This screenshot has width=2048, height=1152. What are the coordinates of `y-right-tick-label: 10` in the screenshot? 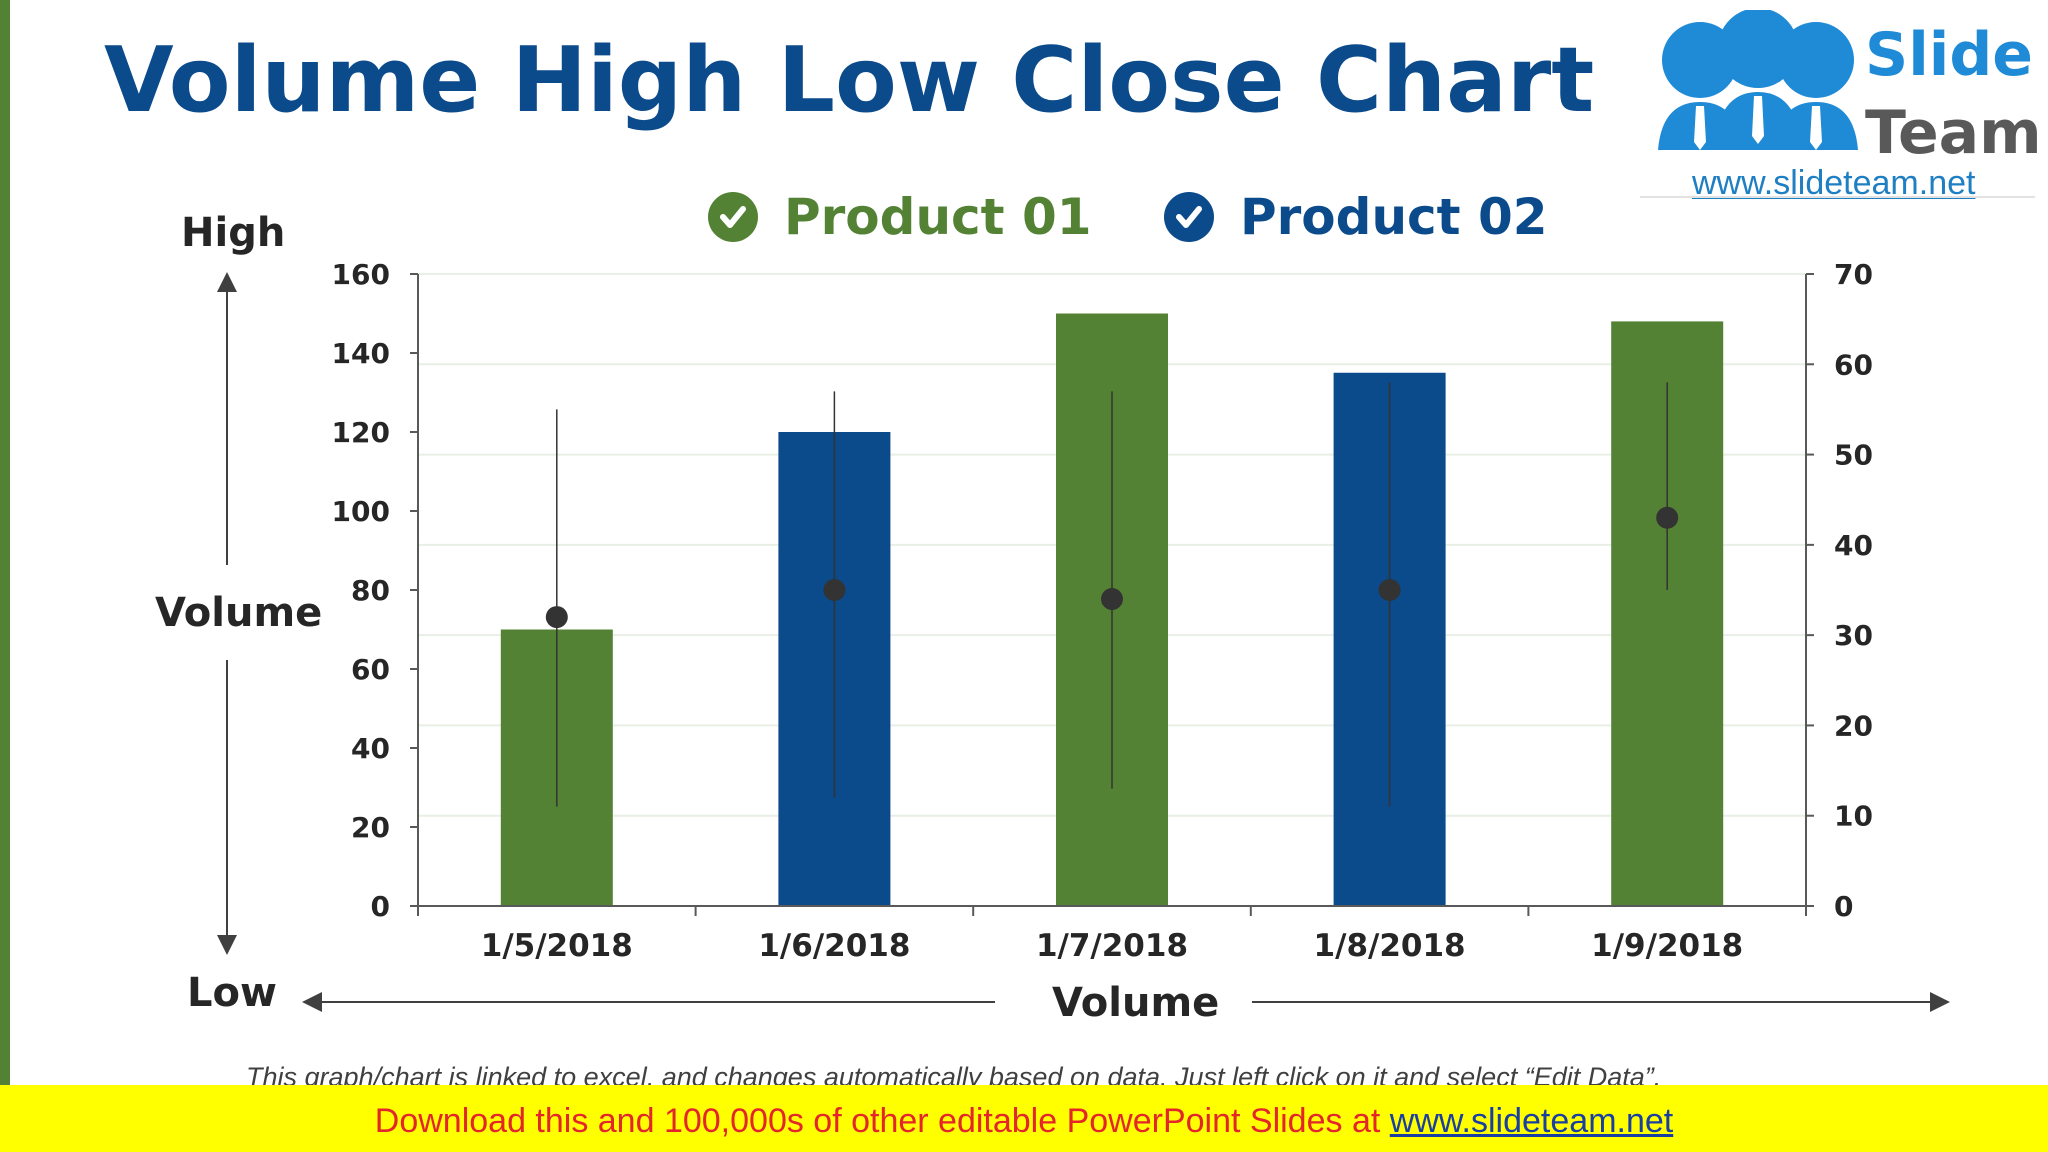 It's located at (1853, 816).